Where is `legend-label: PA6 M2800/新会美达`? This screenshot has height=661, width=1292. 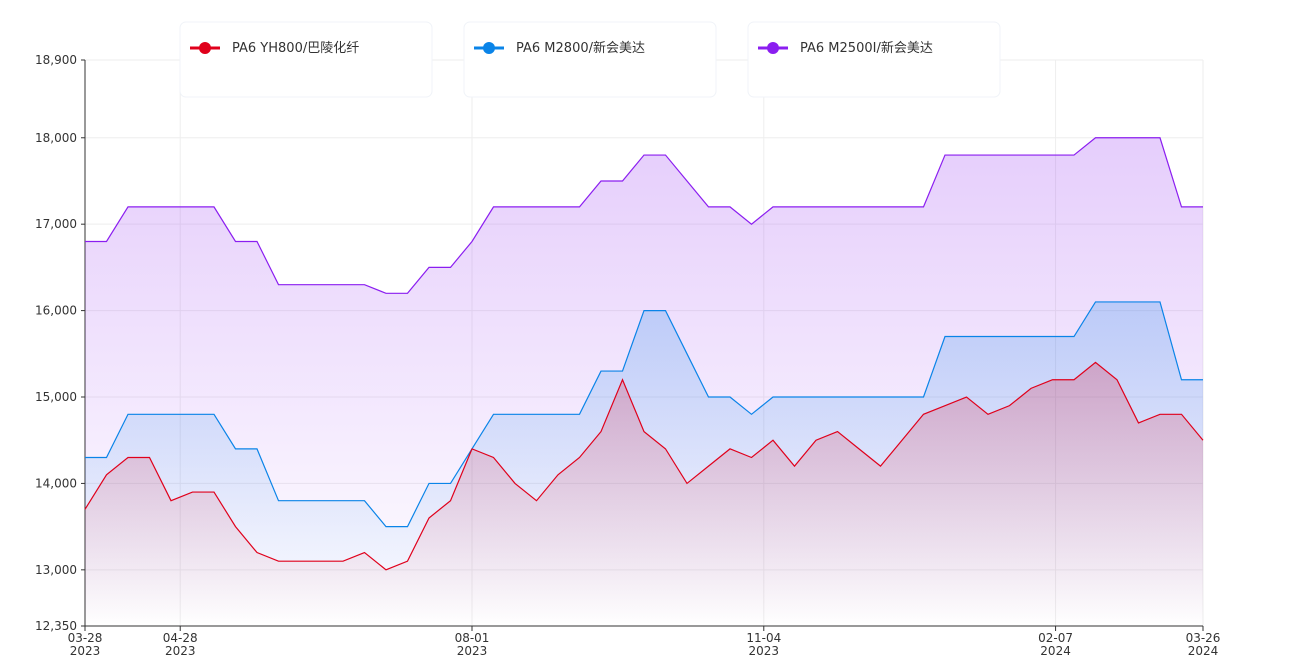
legend-label: PA6 M2800/新会美达 is located at coordinates (580, 48).